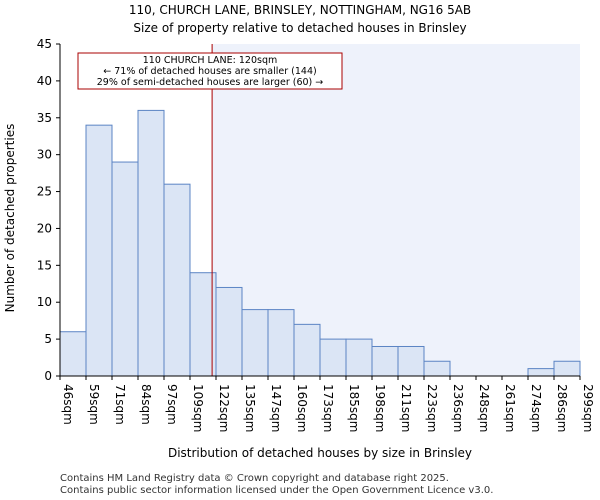 The width and height of the screenshot is (600, 500). Describe the element at coordinates (210, 60) in the screenshot. I see `annotation-line-1: 110 CHURCH LANE: 120sqm` at that location.